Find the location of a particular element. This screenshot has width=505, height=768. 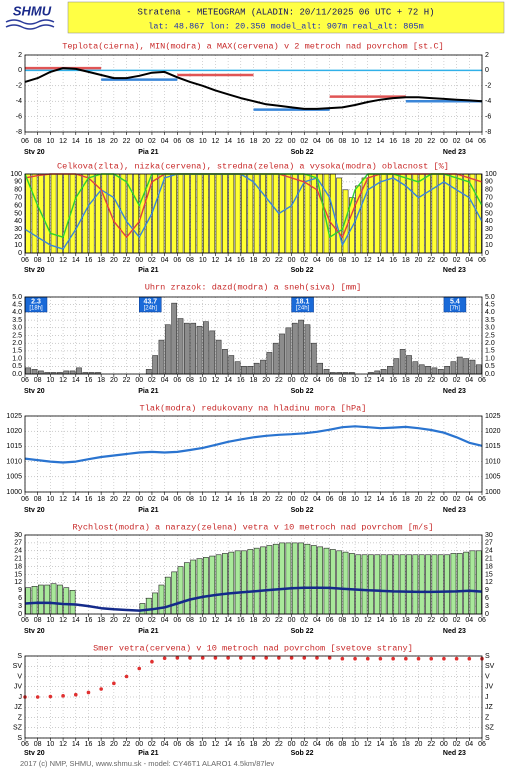

y2-tick-label: 2.5 is located at coordinates (490, 335).